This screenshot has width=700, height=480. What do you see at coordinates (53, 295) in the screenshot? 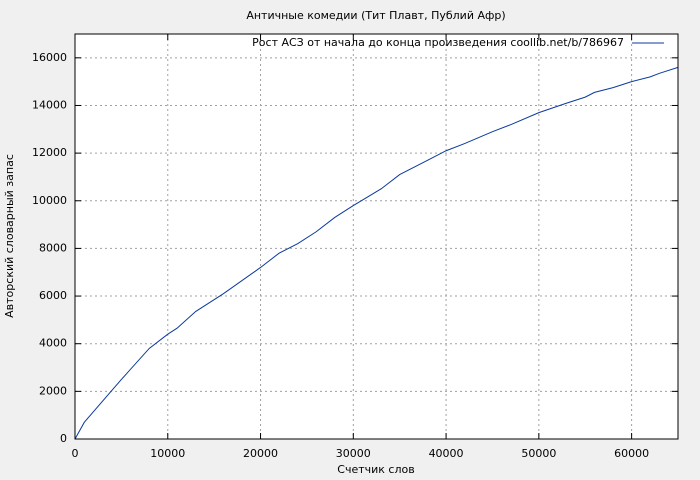
I see `y-tick-label: 6000` at bounding box center [53, 295].